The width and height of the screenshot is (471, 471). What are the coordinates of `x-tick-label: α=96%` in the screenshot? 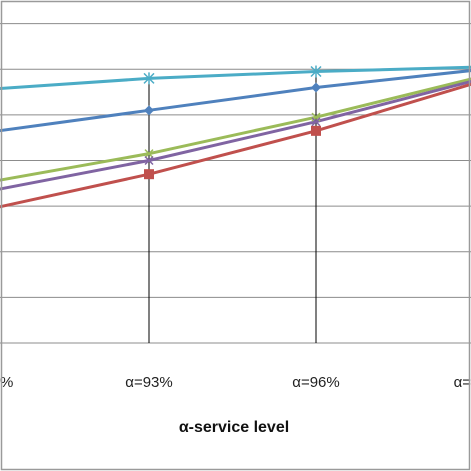 It's located at (315, 382).